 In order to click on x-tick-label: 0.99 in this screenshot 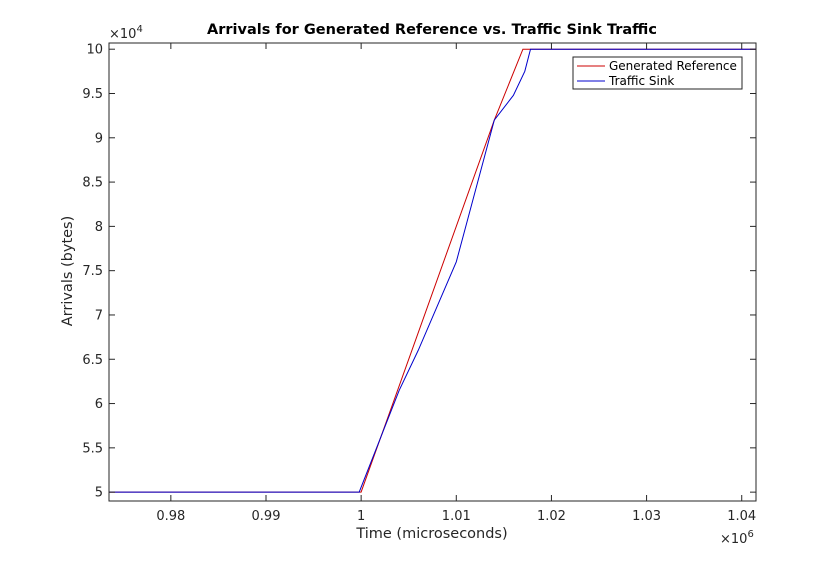, I will do `click(266, 516)`.